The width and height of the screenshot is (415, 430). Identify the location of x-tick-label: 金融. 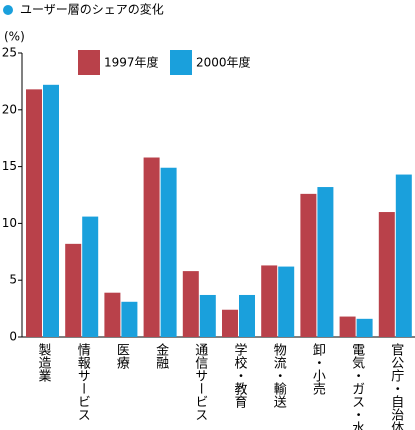
(161, 355).